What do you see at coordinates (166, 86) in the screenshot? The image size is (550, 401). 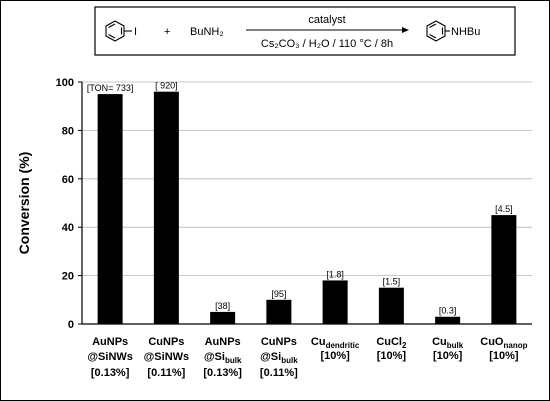 I see `bar-annotation-2: [ 920]` at bounding box center [166, 86].